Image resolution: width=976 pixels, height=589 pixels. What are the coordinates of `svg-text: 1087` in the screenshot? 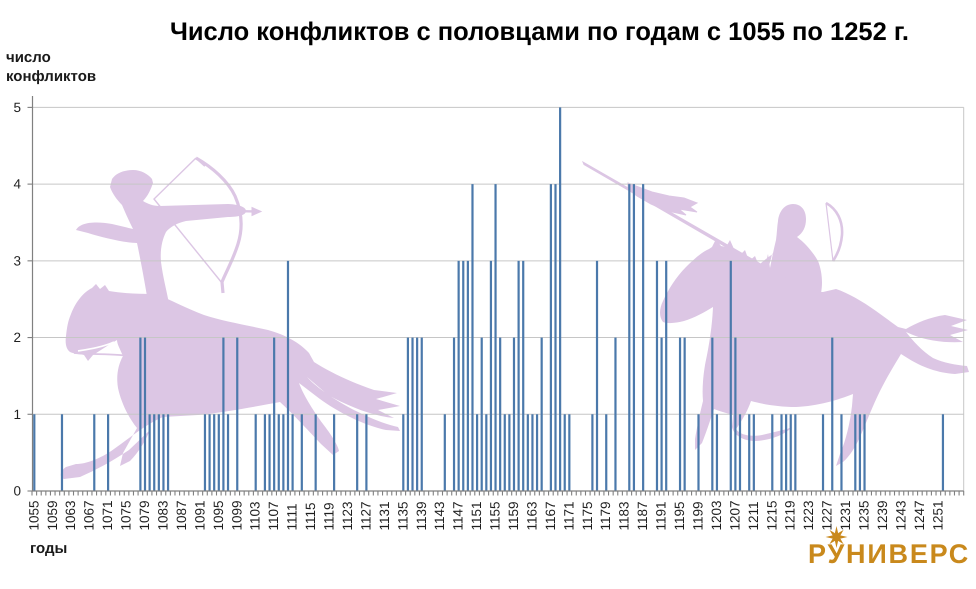 It's located at (181, 515).